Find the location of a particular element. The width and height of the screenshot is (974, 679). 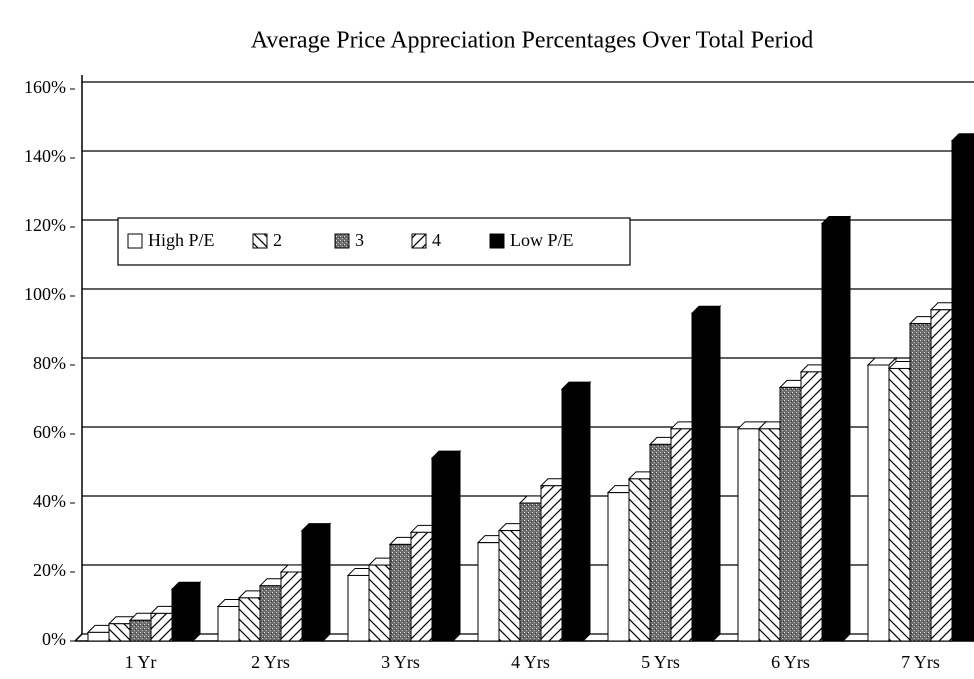

legend-box is located at coordinates (374, 241).